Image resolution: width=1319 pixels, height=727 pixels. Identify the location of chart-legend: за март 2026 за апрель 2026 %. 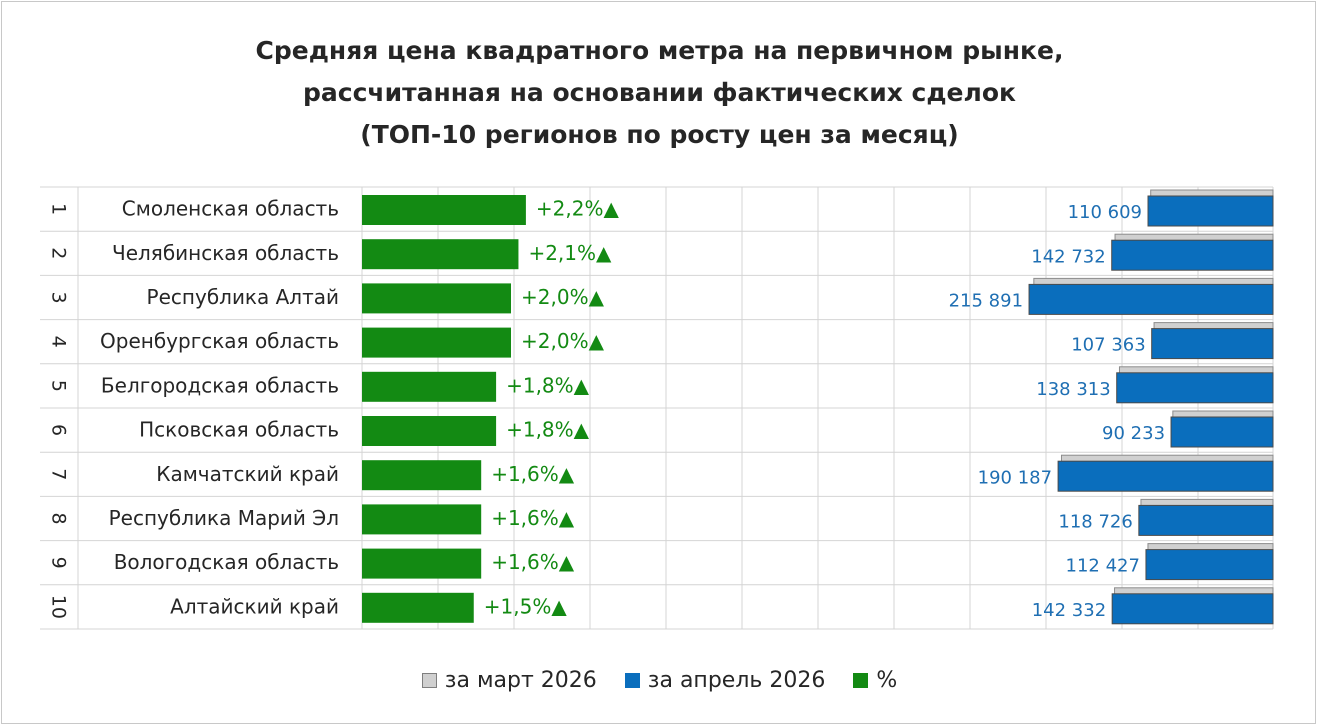
(659, 680).